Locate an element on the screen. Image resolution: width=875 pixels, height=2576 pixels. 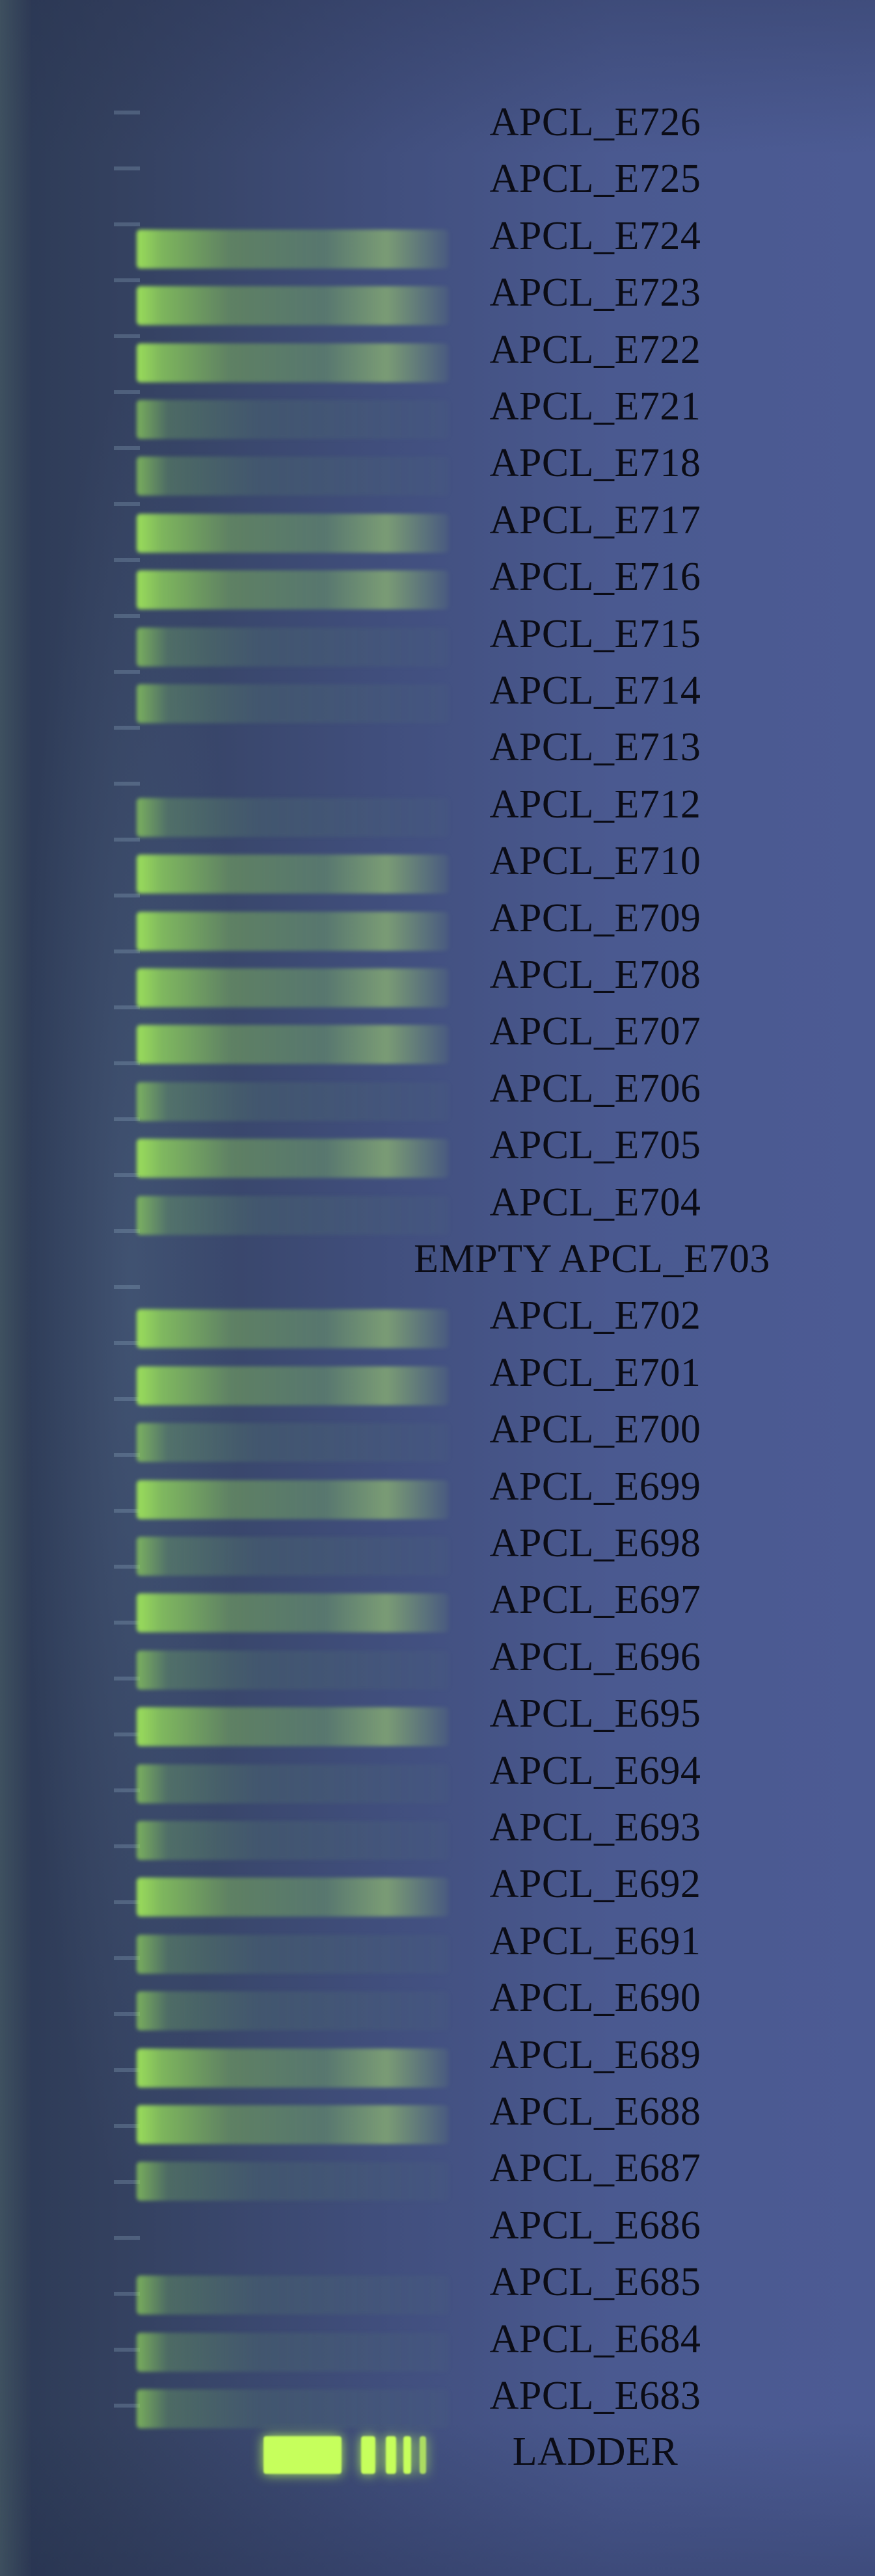
lane-label: APCL_E691 is located at coordinates (595, 1941).